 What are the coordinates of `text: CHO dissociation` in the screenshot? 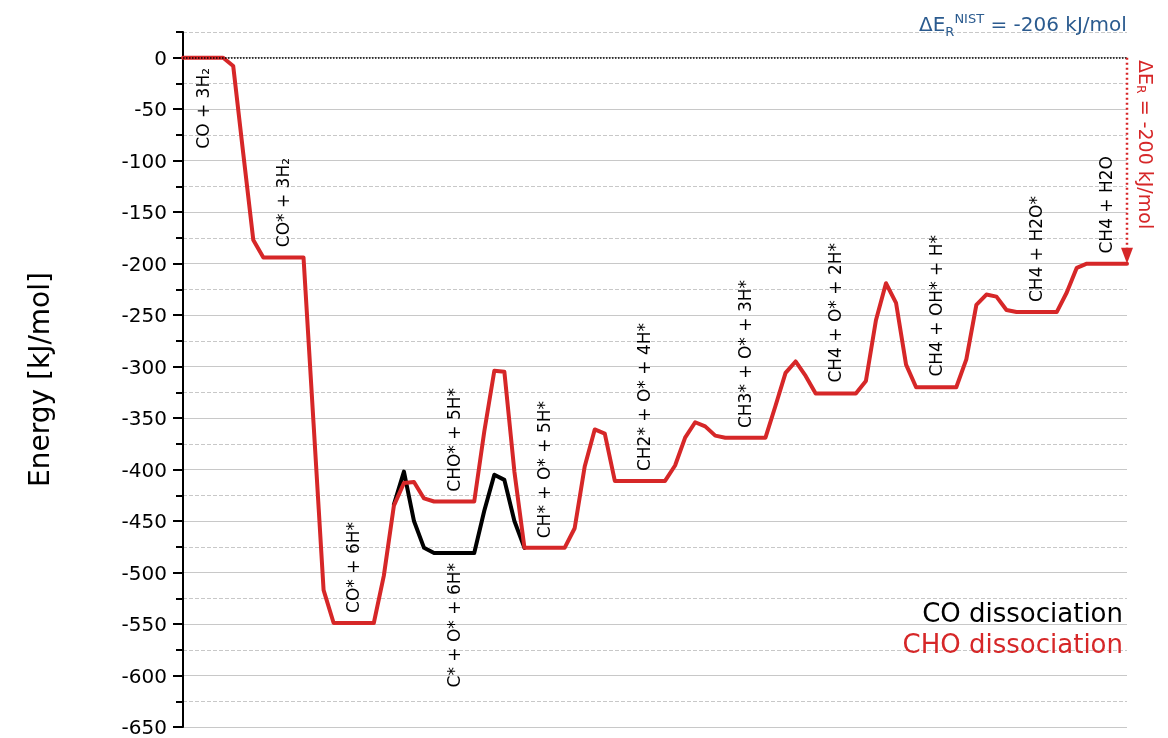 It's located at (1012, 644).